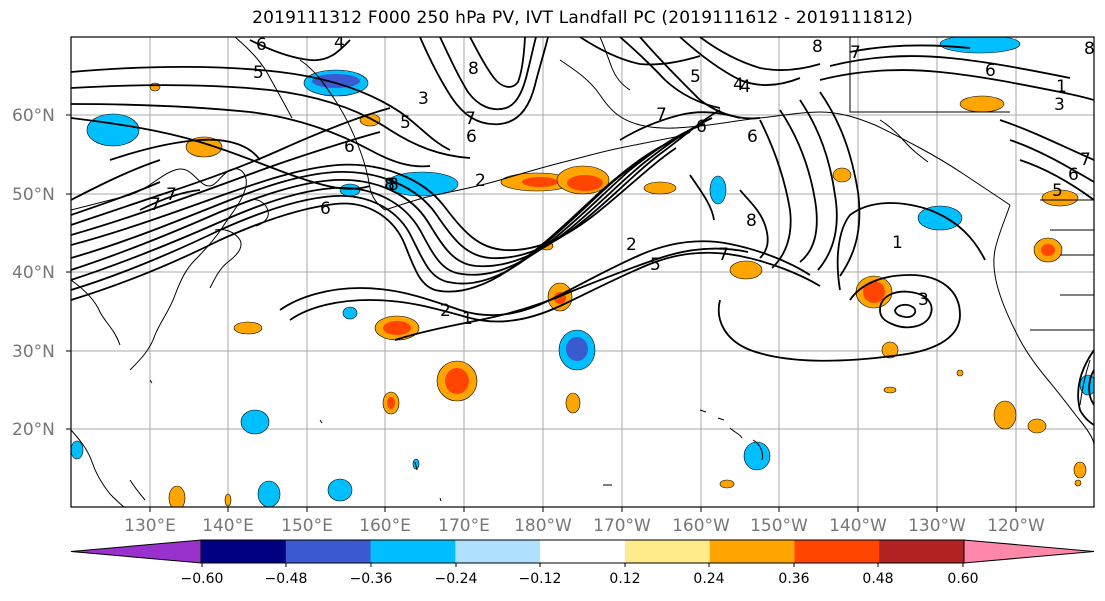  Describe the element at coordinates (464, 526) in the screenshot. I see `lon-label-170e: 170°E` at that location.